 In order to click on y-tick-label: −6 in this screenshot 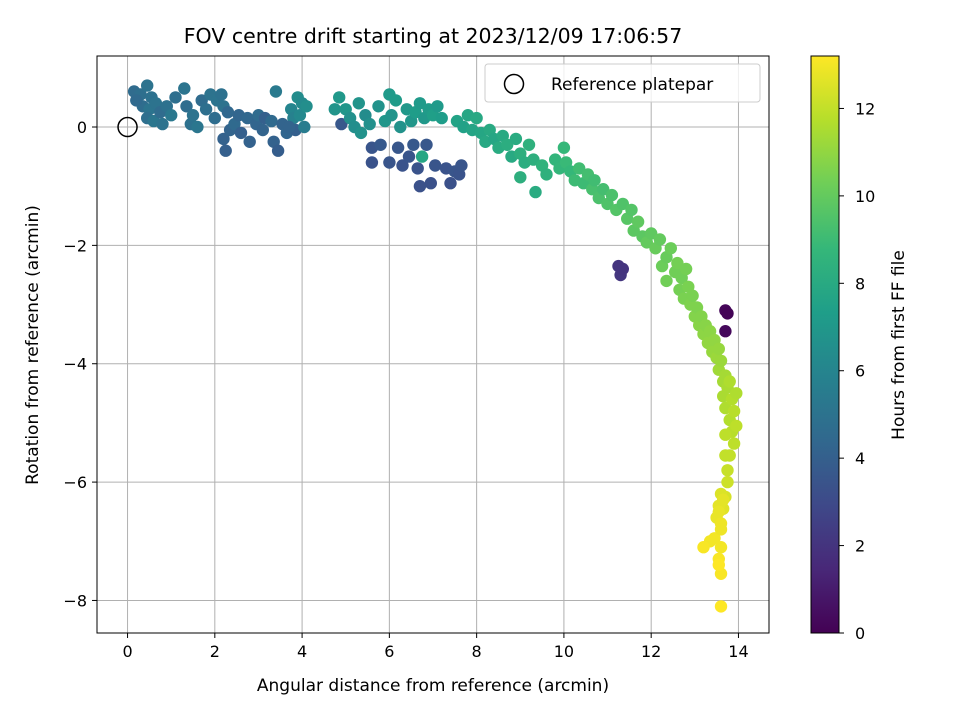, I will do `click(75, 482)`.